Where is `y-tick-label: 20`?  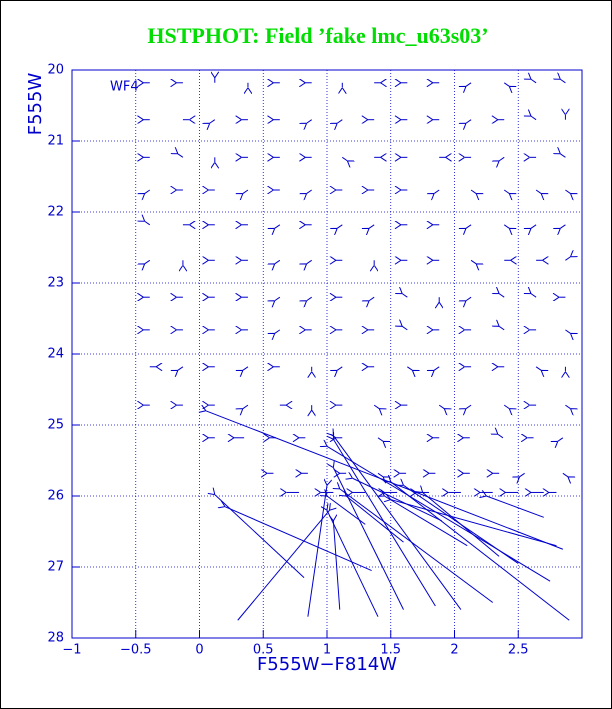 y-tick-label: 20 is located at coordinates (55, 70).